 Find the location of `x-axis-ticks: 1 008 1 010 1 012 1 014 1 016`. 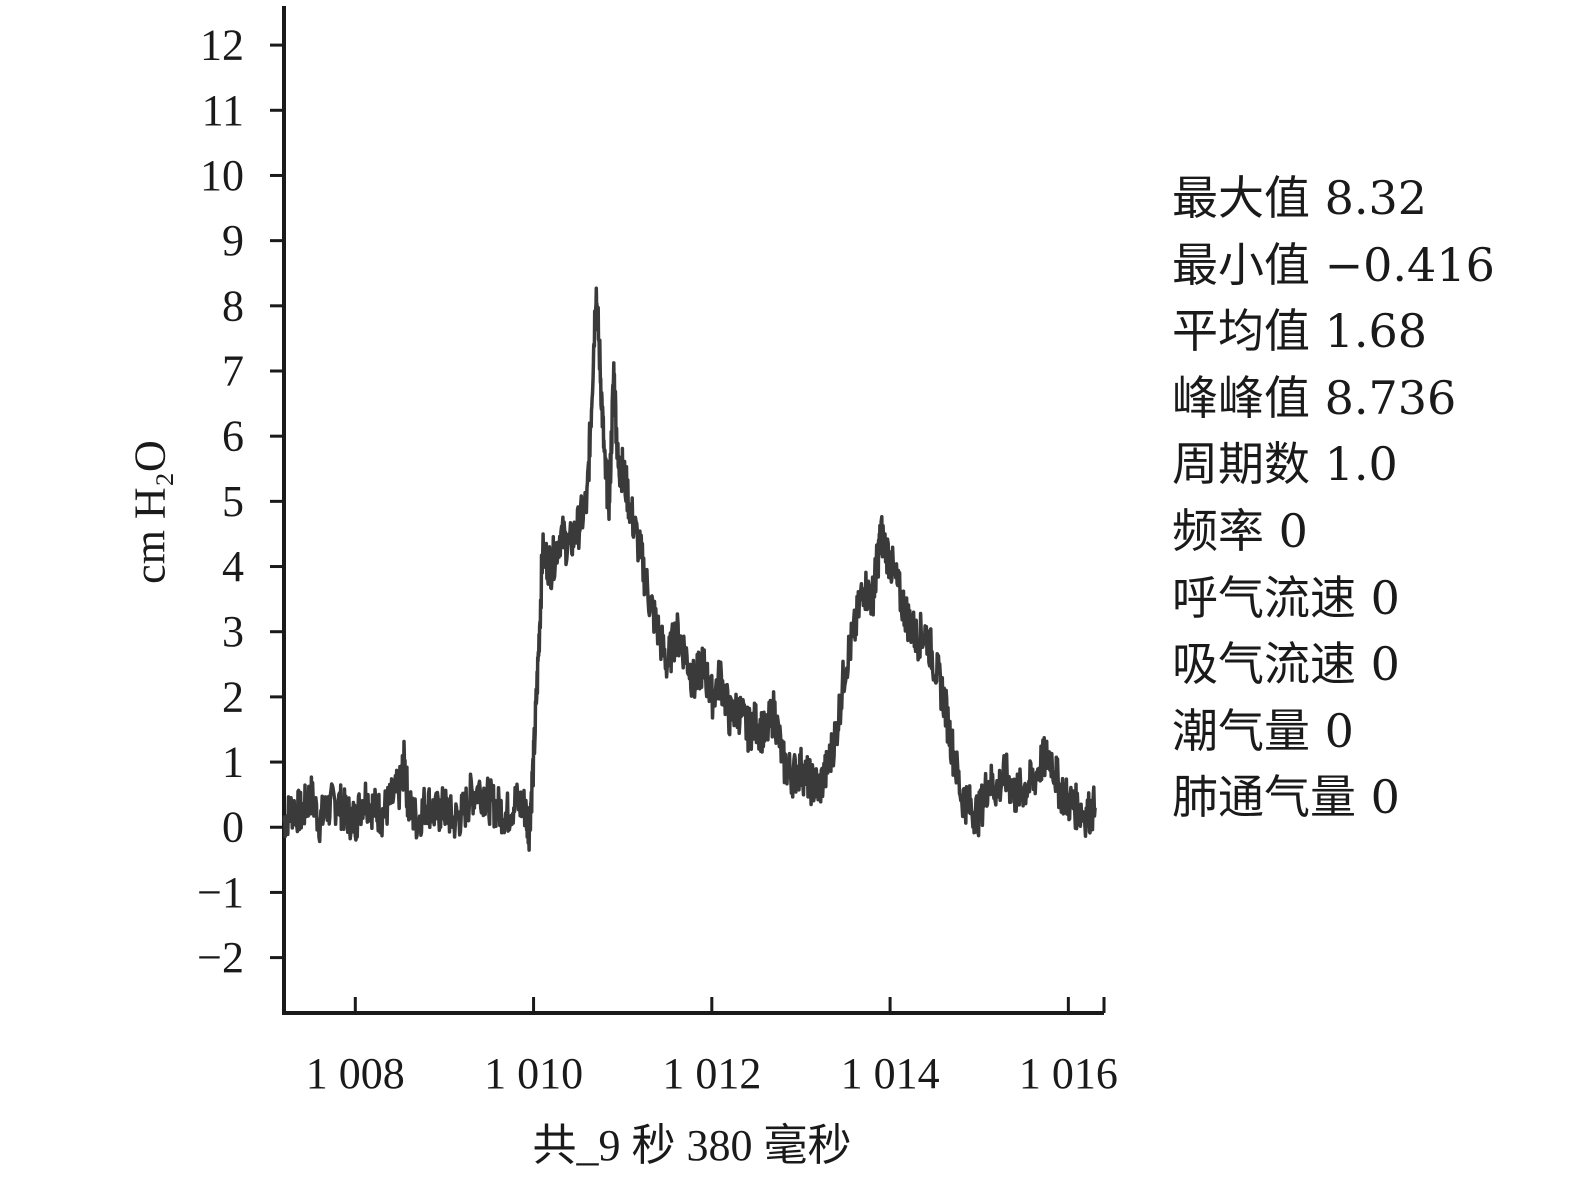

x-axis-ticks: 1 008 1 010 1 012 1 014 1 016 is located at coordinates (712, 1047).